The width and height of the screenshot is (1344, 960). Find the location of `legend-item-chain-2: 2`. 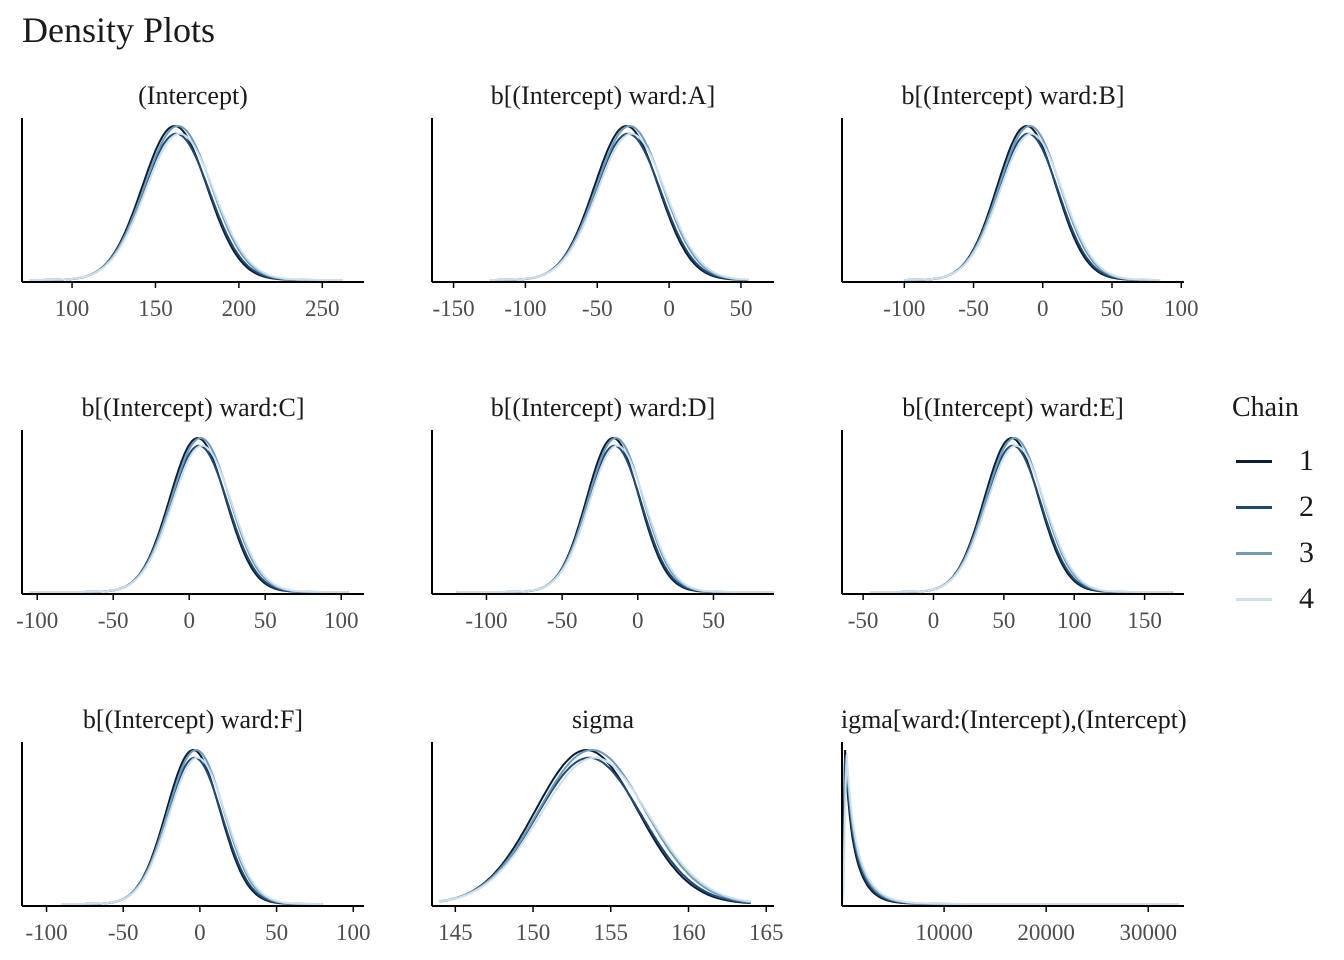

legend-item-chain-2: 2 is located at coordinates (1277, 507).